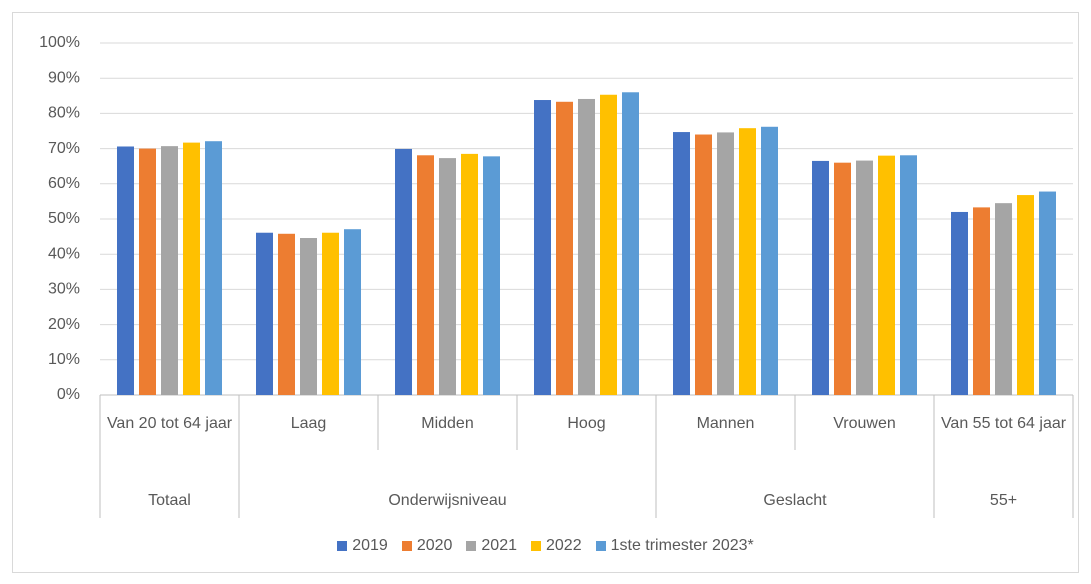  I want to click on y-tick-label: 90%, so click(64, 77).